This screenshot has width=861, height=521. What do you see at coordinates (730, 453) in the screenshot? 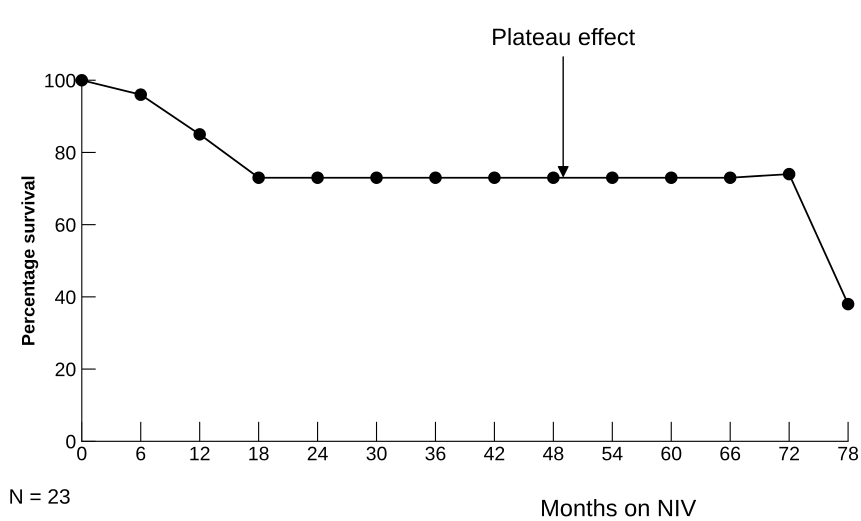
I see `x-tick-label: 66` at bounding box center [730, 453].